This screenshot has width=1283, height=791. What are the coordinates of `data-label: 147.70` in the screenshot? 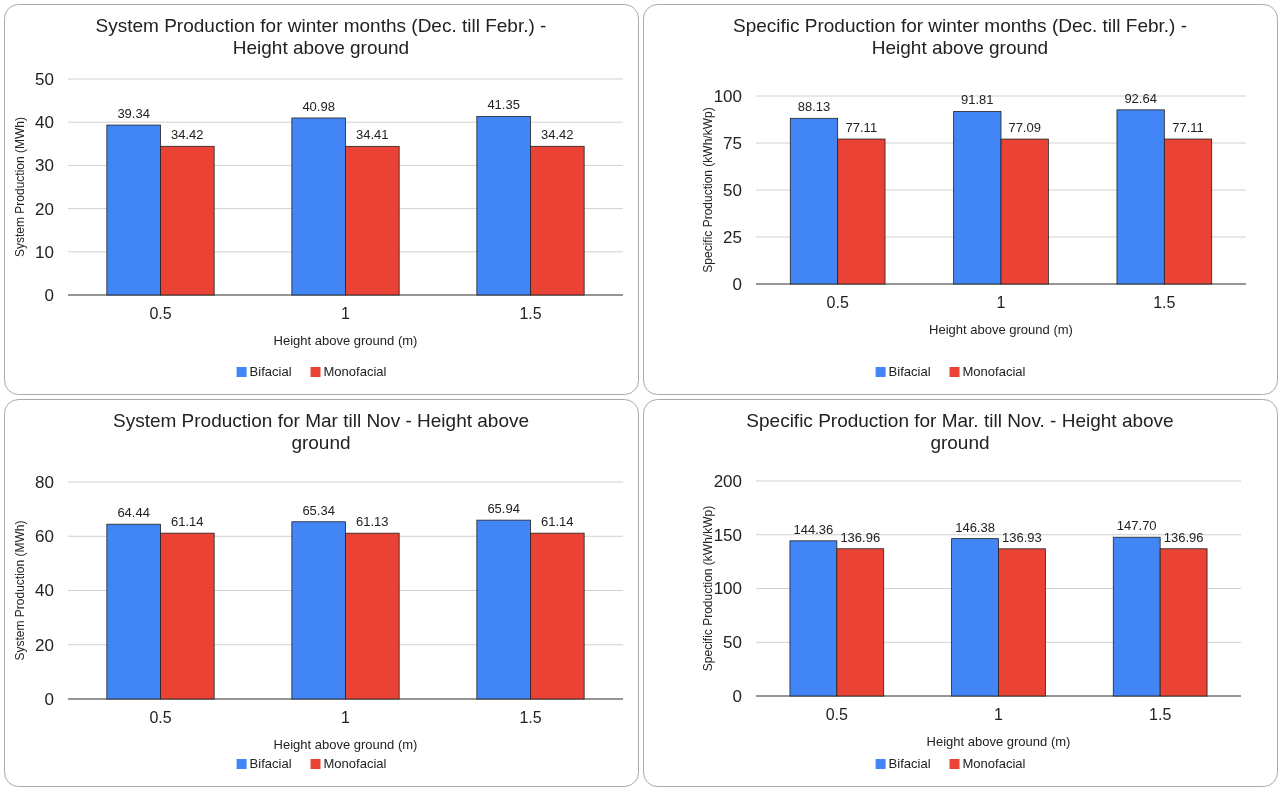 It's located at (1136, 526).